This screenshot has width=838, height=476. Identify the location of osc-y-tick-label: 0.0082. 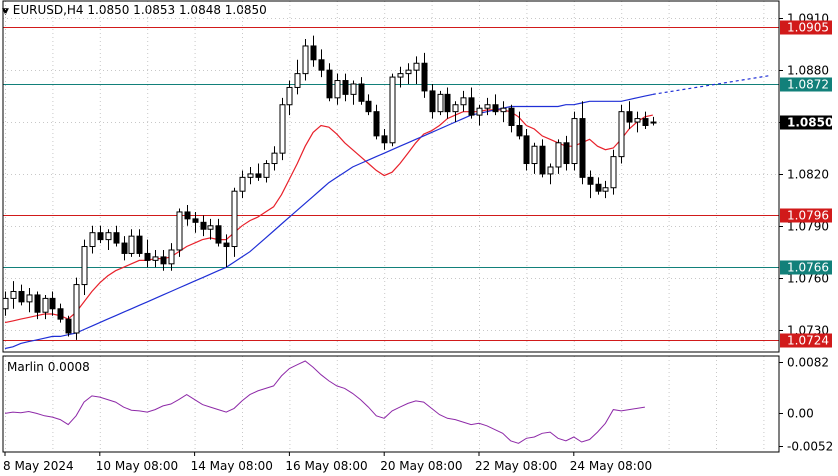
(808, 363).